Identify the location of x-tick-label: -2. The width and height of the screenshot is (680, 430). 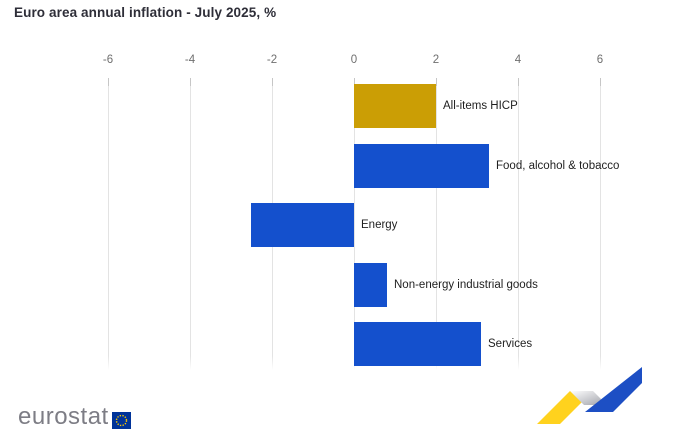
(272, 60).